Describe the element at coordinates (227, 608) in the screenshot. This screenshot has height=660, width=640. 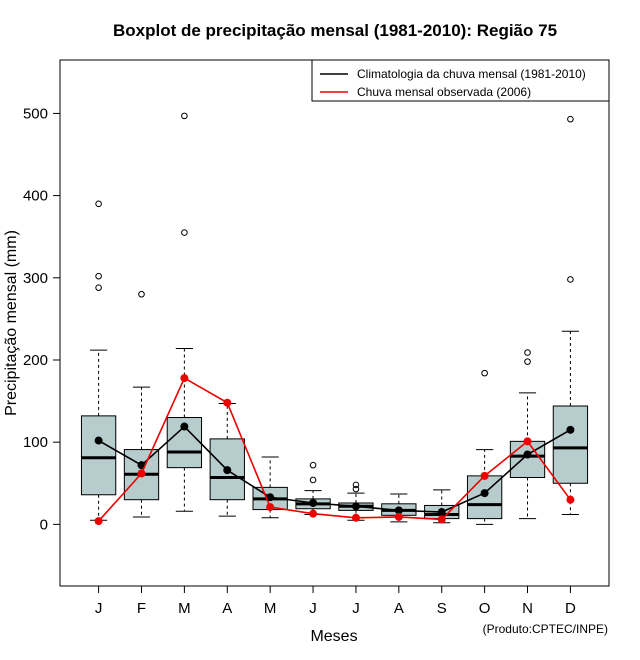
I see `x-tick-label-3: A` at that location.